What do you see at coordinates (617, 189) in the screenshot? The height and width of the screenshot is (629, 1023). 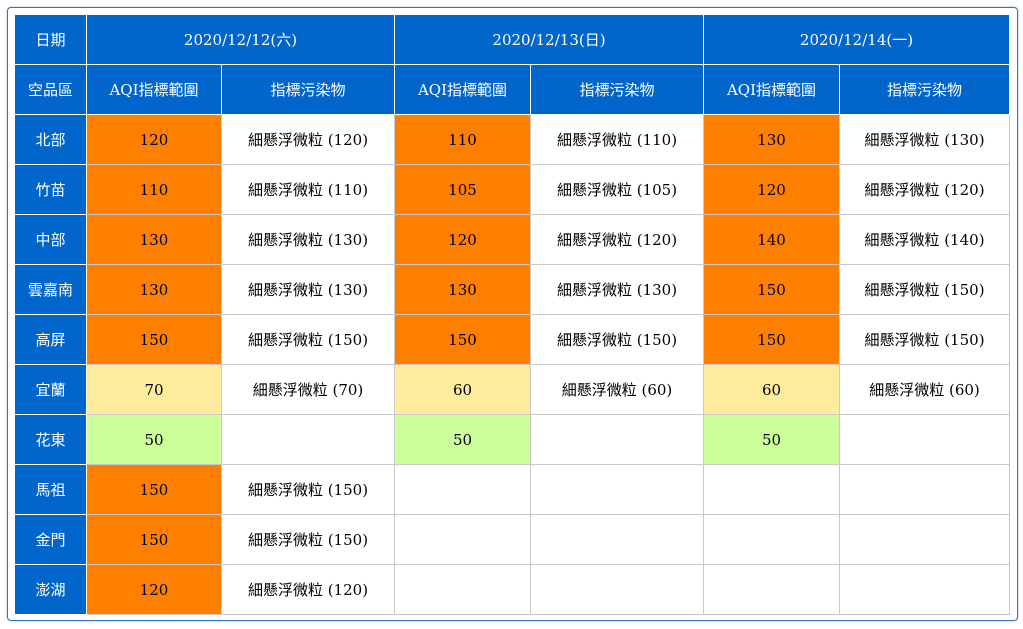 I see `pollutant-cell: 細懸浮微粒 (105)` at bounding box center [617, 189].